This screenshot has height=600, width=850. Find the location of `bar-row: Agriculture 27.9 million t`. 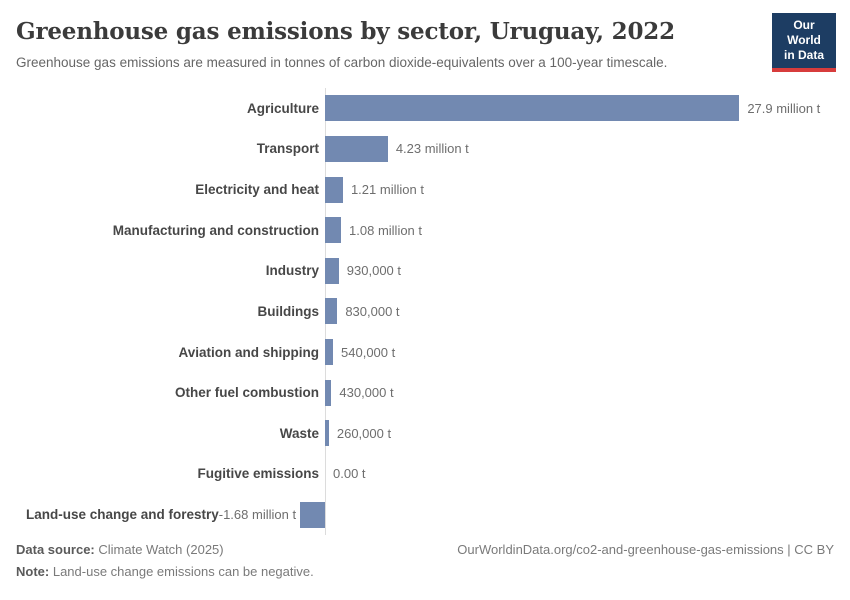

bar-row: Agriculture 27.9 million t is located at coordinates (425, 108).